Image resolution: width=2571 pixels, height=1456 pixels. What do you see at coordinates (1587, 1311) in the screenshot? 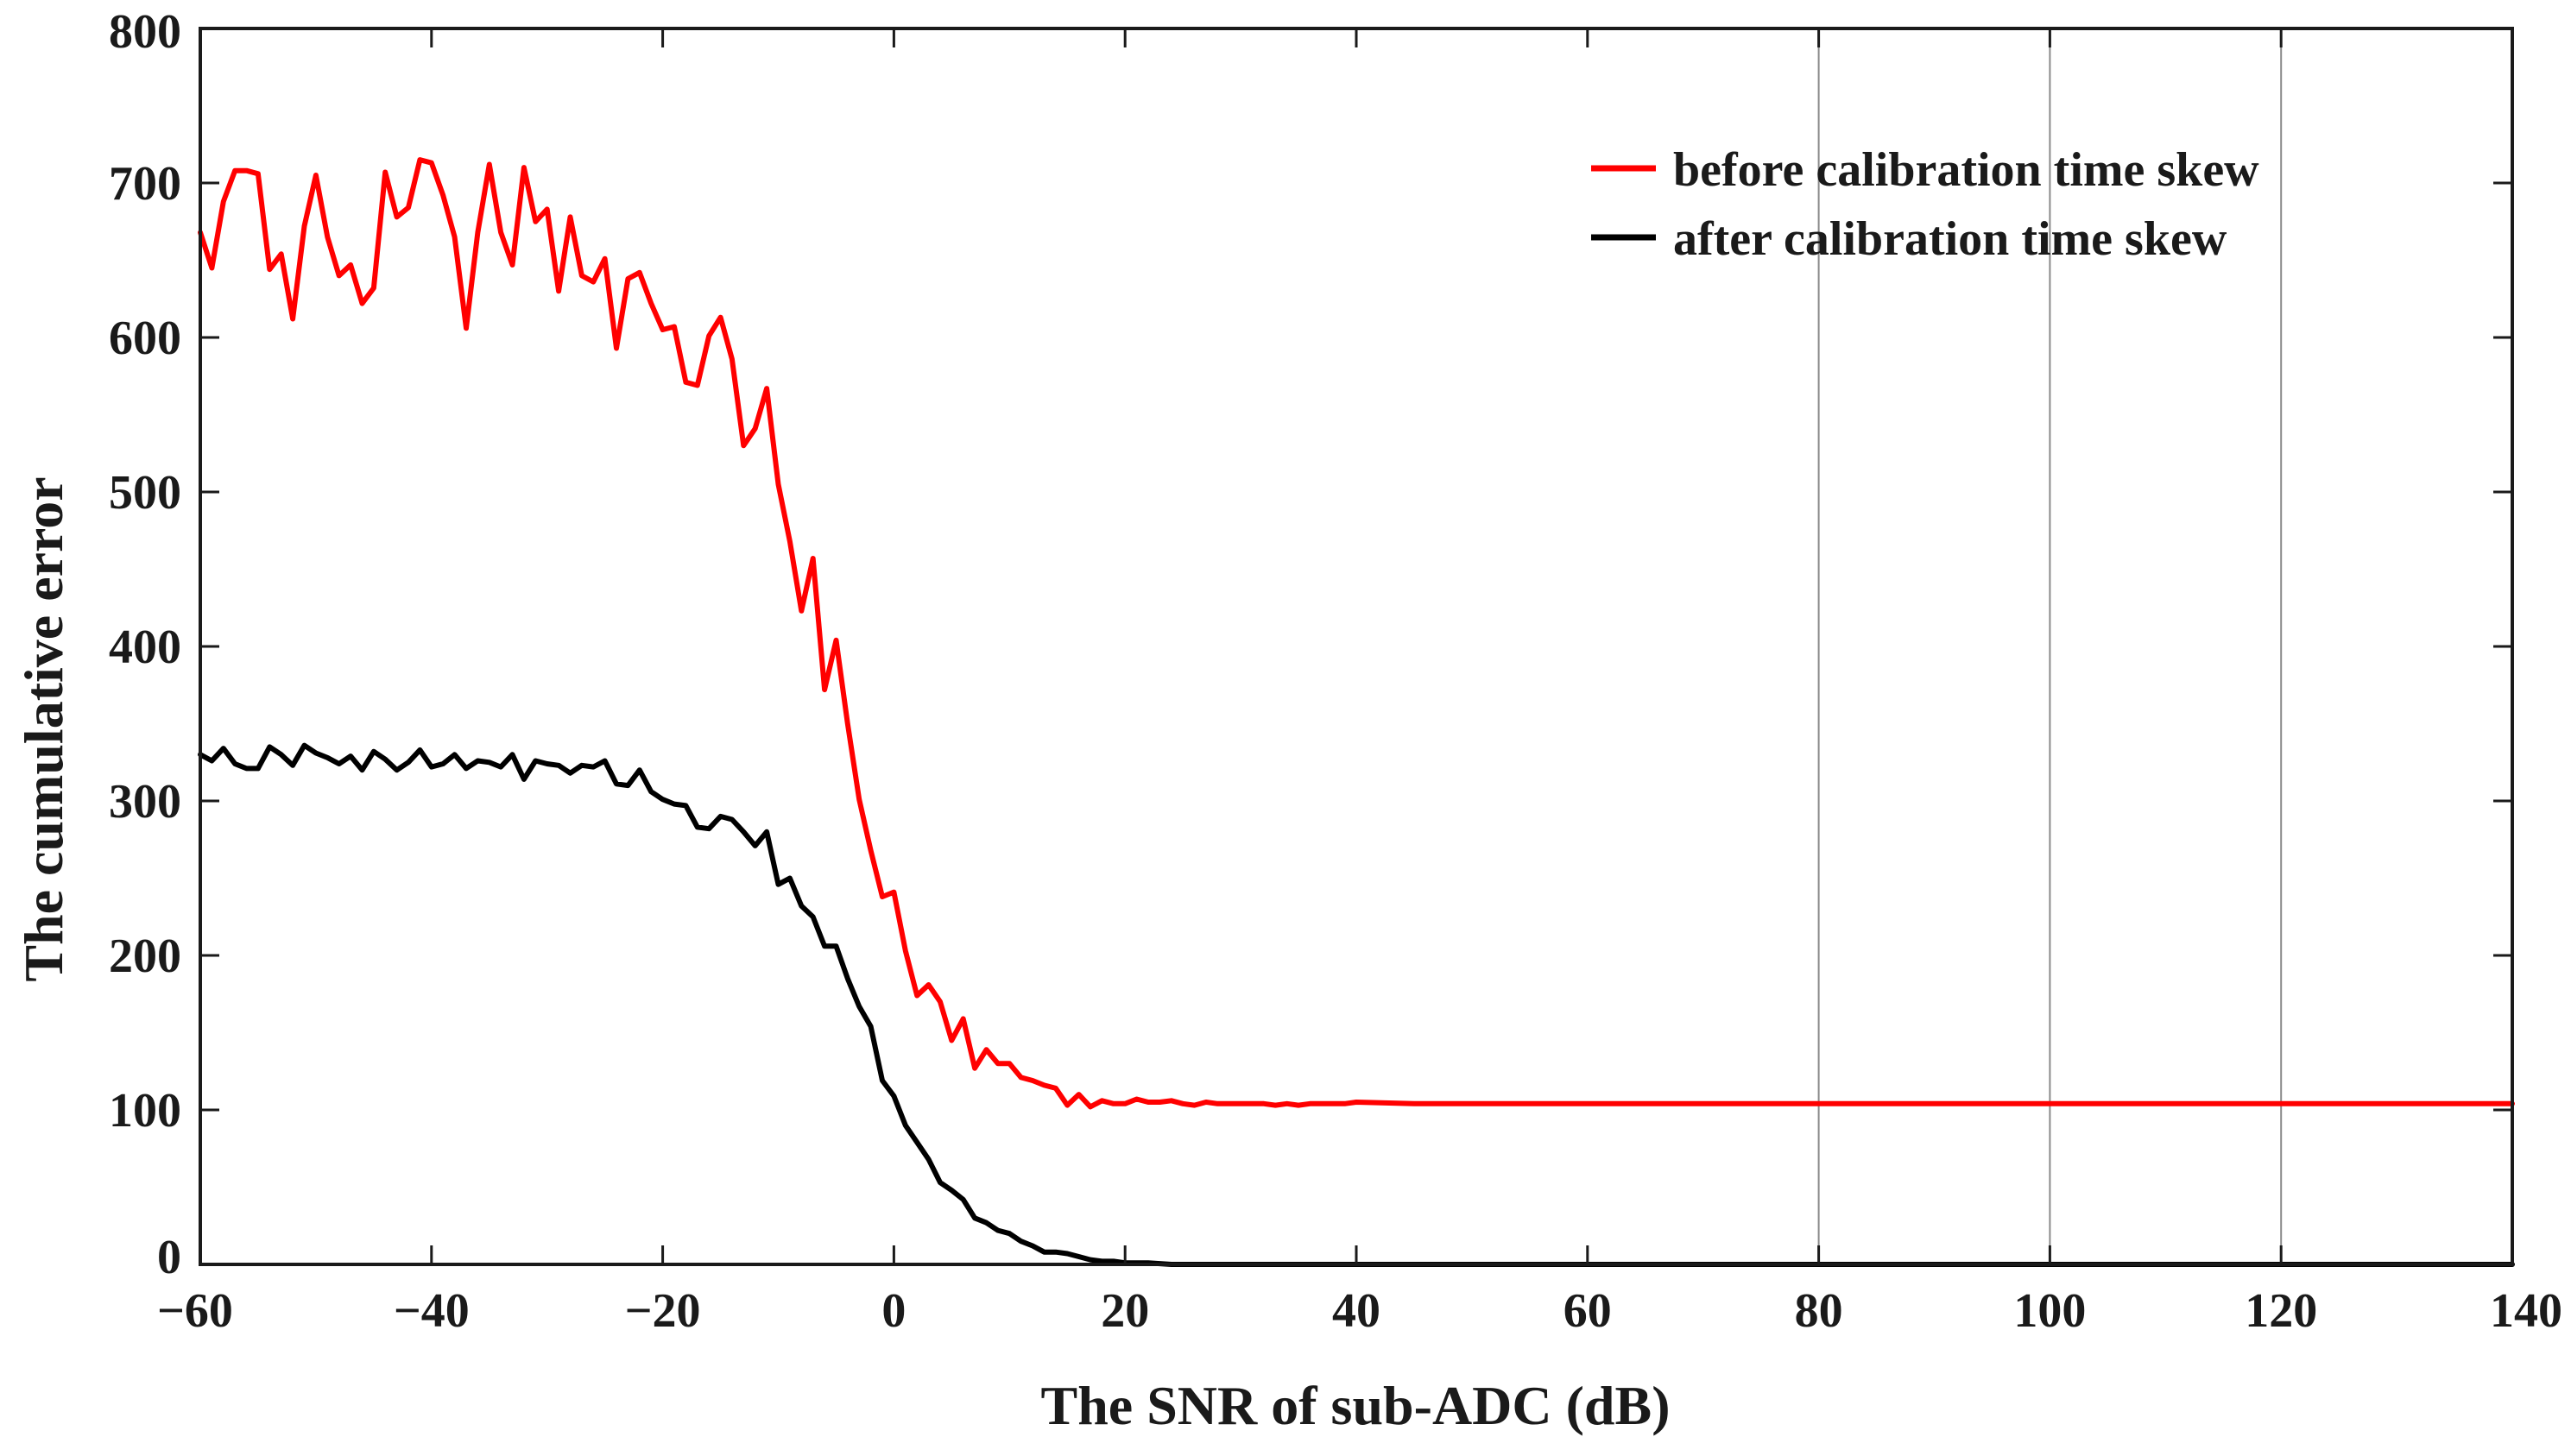
I see `x-tick-label: 60` at bounding box center [1587, 1311].